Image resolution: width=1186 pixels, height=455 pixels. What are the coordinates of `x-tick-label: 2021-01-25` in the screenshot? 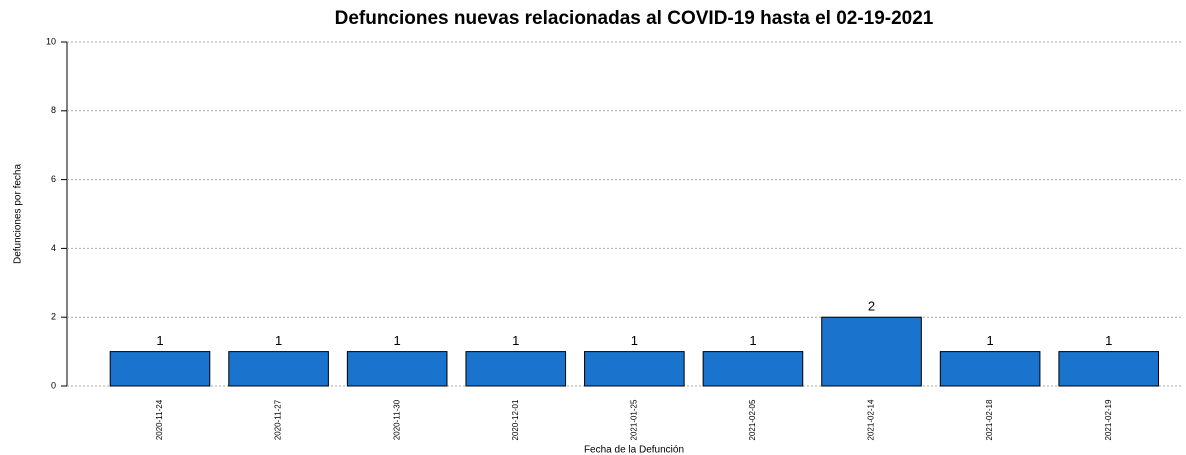 It's located at (633, 419).